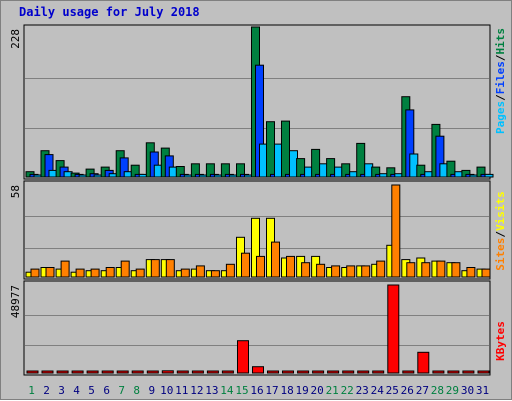 This screenshot has height=401, width=512. What do you see at coordinates (166, 390) in the screenshot?
I see `x-tick-label: 10` at bounding box center [166, 390].